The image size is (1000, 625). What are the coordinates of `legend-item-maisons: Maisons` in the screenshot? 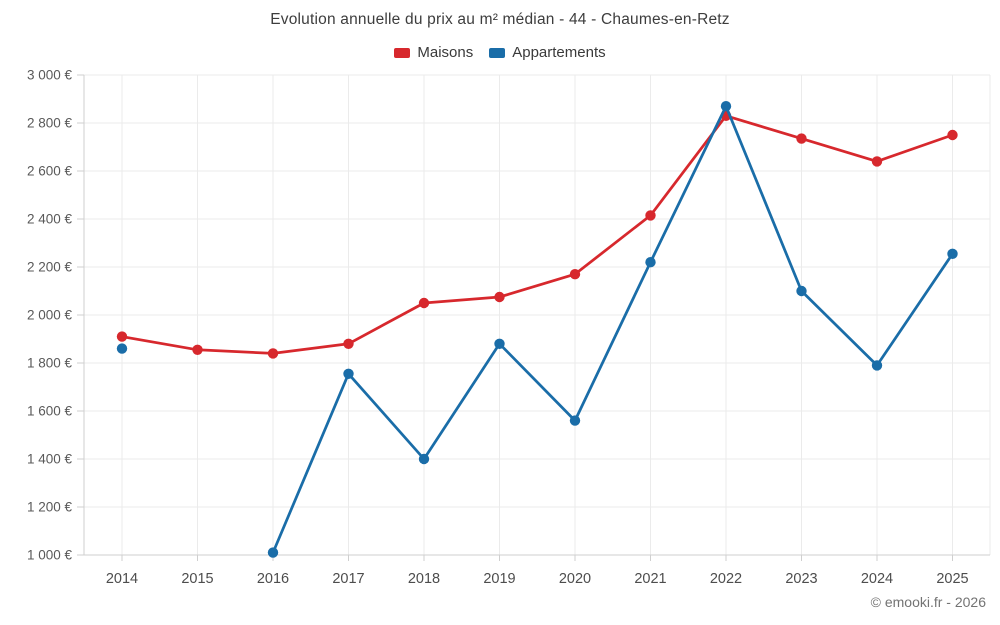 It's located at (433, 52).